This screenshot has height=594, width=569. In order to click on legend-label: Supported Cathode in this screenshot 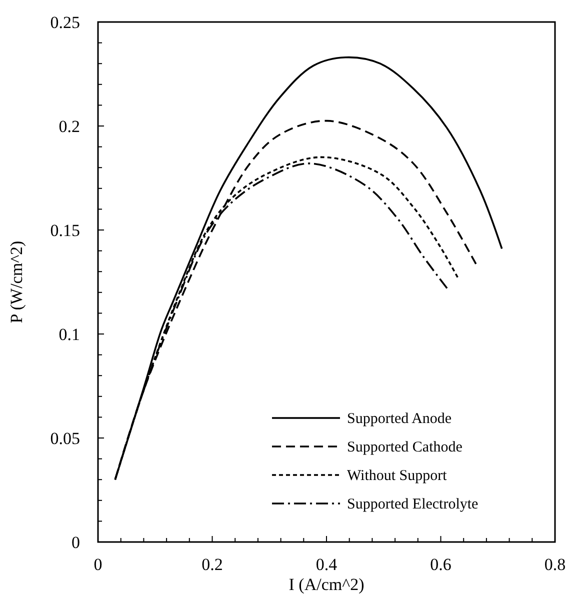, I will do `click(405, 448)`.